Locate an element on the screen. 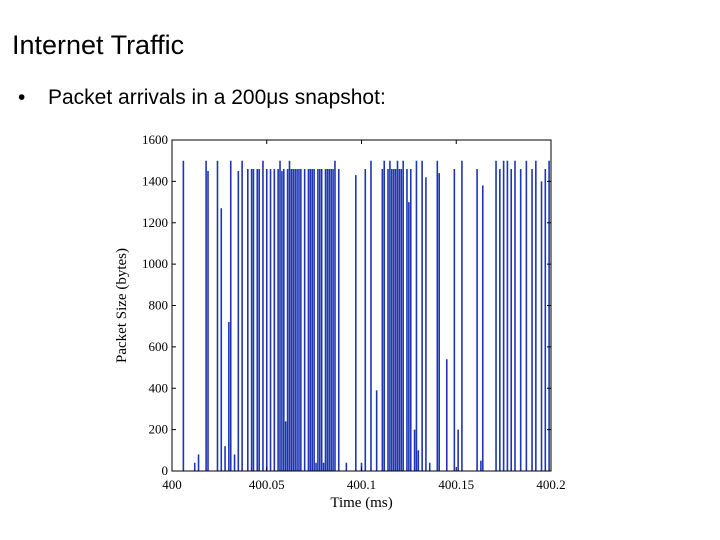  bullet-point: • Packet arrivals in a 200μs snapshot: is located at coordinates (202, 98).